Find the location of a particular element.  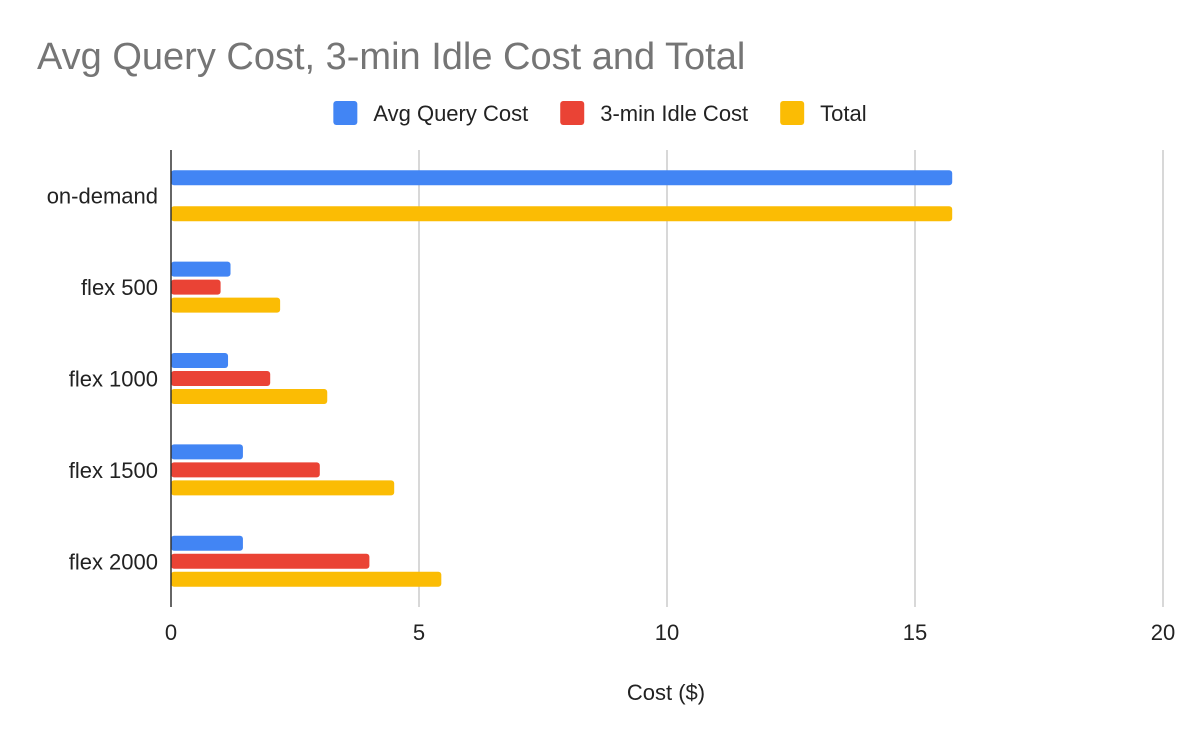

bar-flex-2000-3-min-idle-cost is located at coordinates (270, 561).